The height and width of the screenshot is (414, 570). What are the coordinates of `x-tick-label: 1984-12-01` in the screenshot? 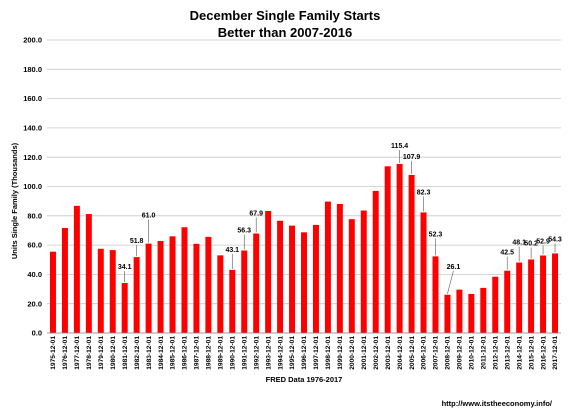 It's located at (161, 353).